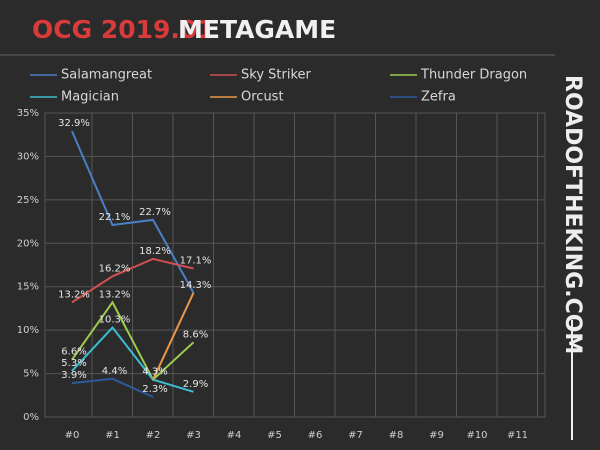 The height and width of the screenshot is (450, 600). What do you see at coordinates (196, 260) in the screenshot?
I see `data-label: 17.1%` at bounding box center [196, 260].